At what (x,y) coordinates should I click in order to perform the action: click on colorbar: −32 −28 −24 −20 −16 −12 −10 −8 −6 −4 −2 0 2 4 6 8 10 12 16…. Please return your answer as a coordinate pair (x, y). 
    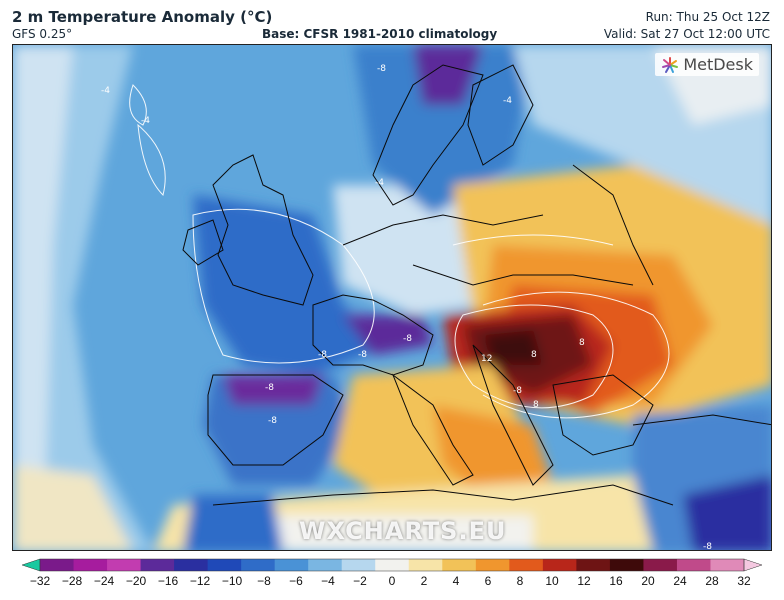
    Looking at the image, I should click on (392, 576).